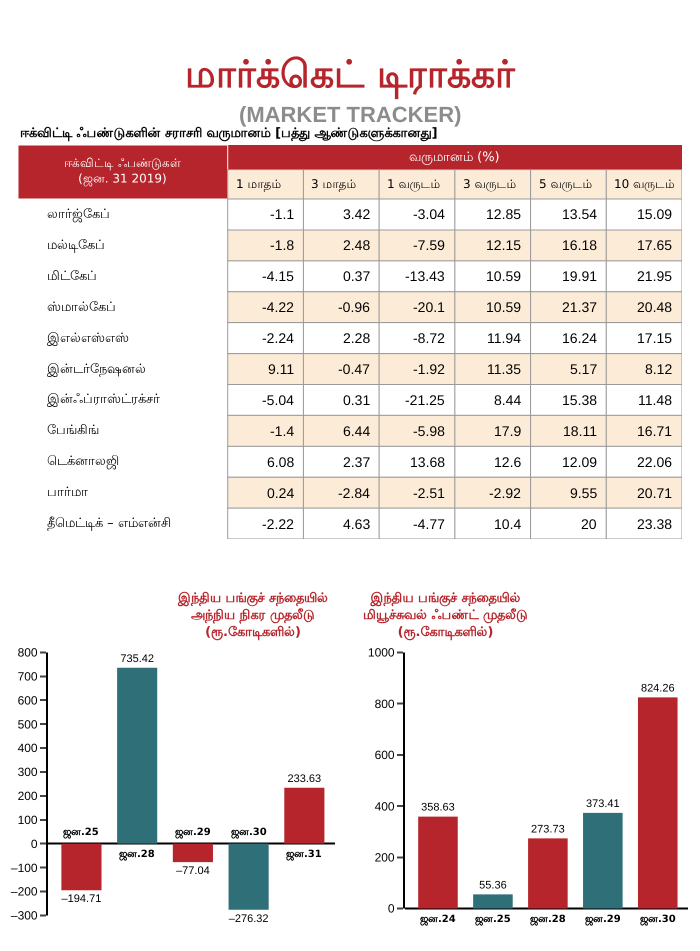 The height and width of the screenshot is (951, 700). What do you see at coordinates (67, 492) in the screenshot?
I see `y-tick-label: பார்மா` at bounding box center [67, 492].